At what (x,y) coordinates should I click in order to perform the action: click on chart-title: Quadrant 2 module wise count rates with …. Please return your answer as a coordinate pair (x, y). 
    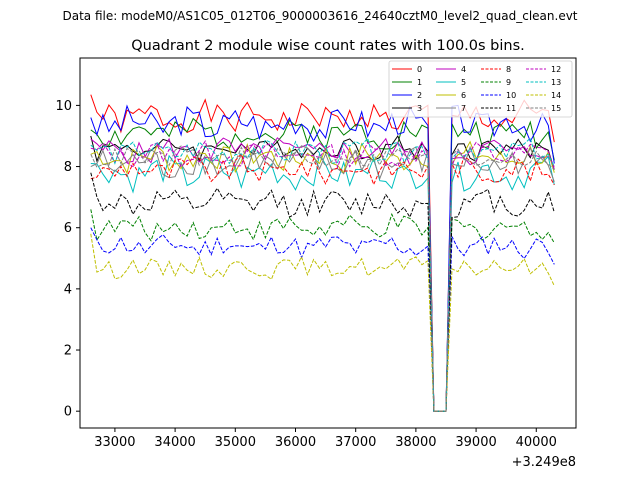
    Looking at the image, I should click on (328, 46).